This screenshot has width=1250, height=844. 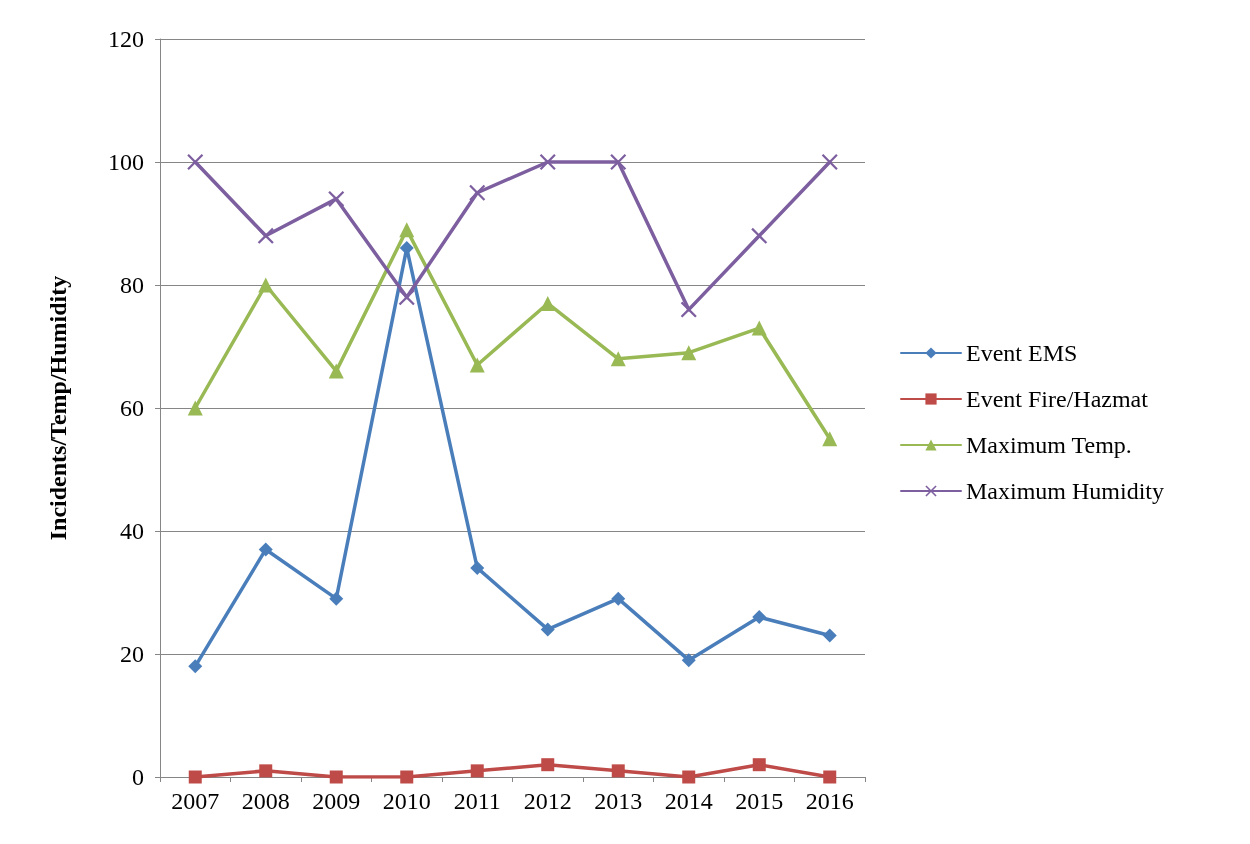 I want to click on x-tick-label: 2015, so click(x=759, y=801).